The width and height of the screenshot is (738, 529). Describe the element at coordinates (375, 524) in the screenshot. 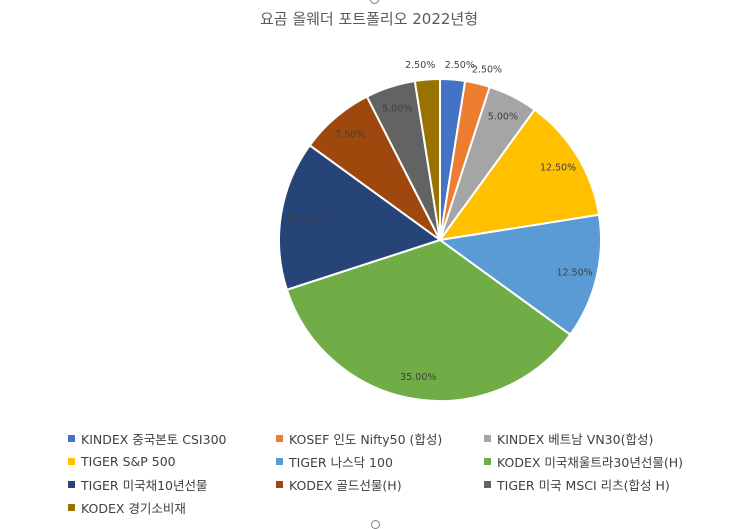

I see `selection-handle-bottom` at that location.